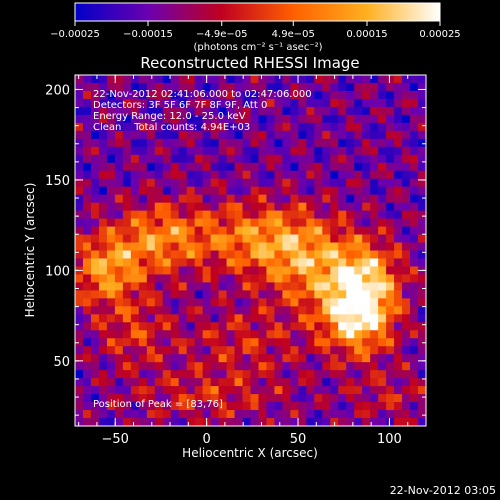 The width and height of the screenshot is (500, 500). What do you see at coordinates (202, 94) in the screenshot?
I see `annotation-time-range: 22-Nov-2012 02:41:06.000 to 02:47:06.000` at bounding box center [202, 94].